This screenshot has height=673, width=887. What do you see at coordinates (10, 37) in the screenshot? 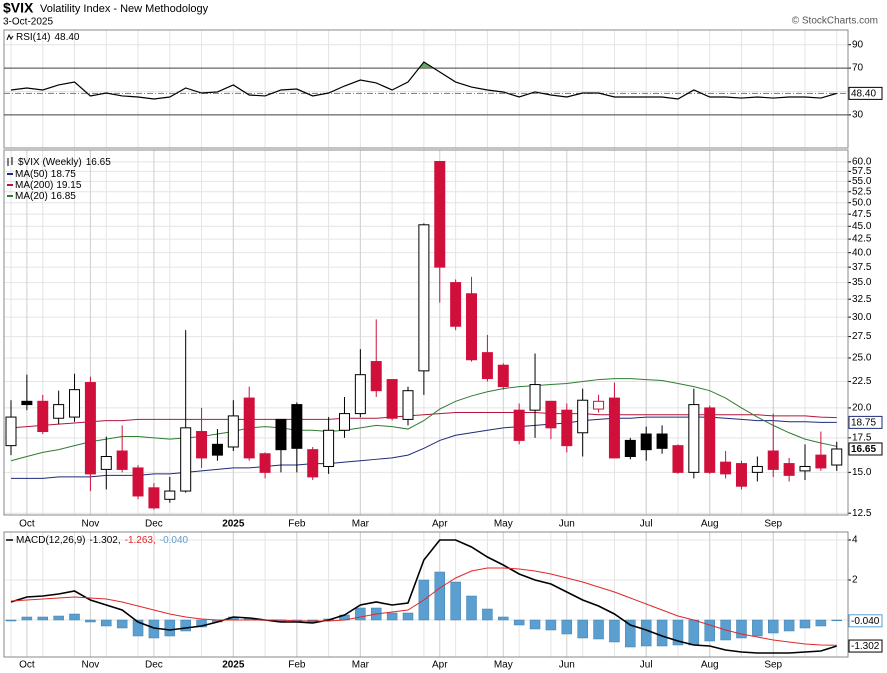
I see `legend-icon` at bounding box center [10, 37].